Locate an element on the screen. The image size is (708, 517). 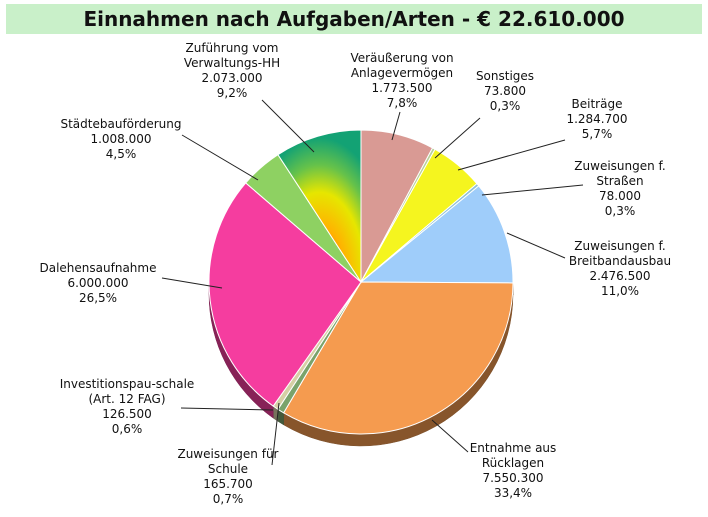
slice-name: Straßen is located at coordinates (619, 181).